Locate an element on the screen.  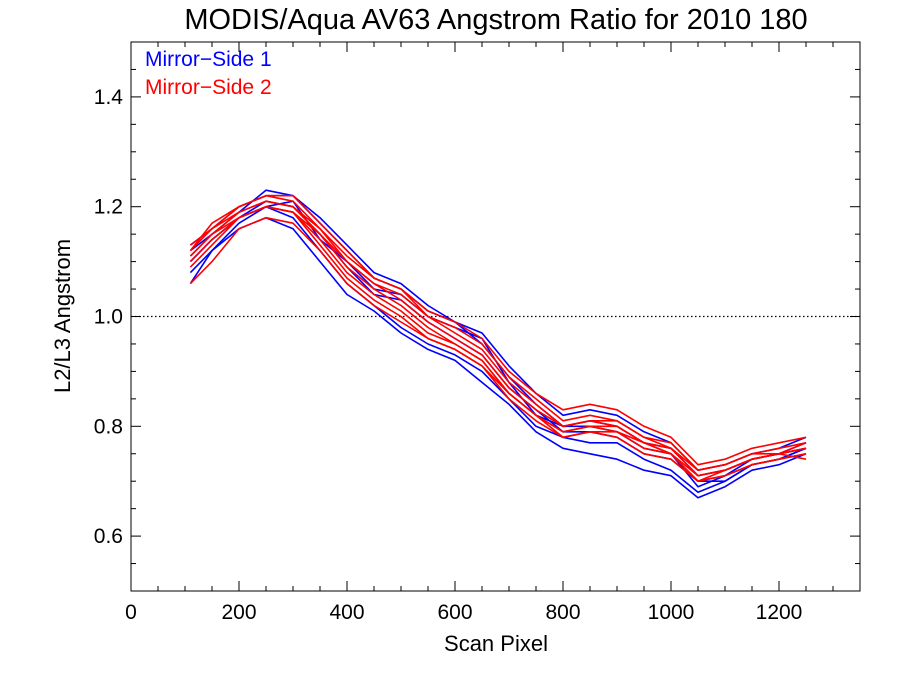
y-tick-label: 1.2 is located at coordinates (108, 207).